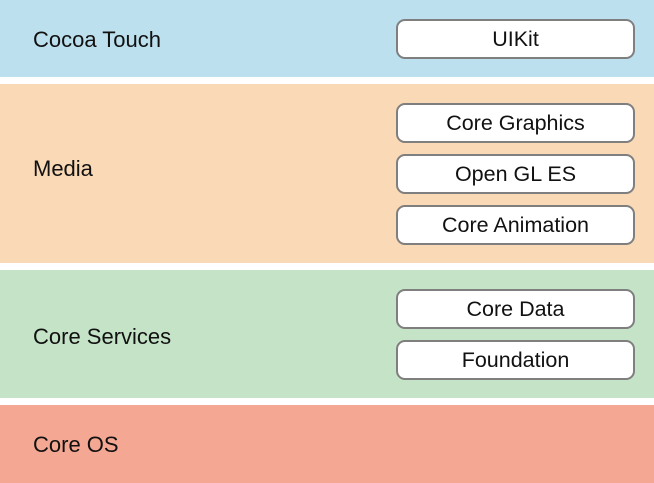  I want to click on layer-label-cocoa-touch: Cocoa Touch, so click(97, 39).